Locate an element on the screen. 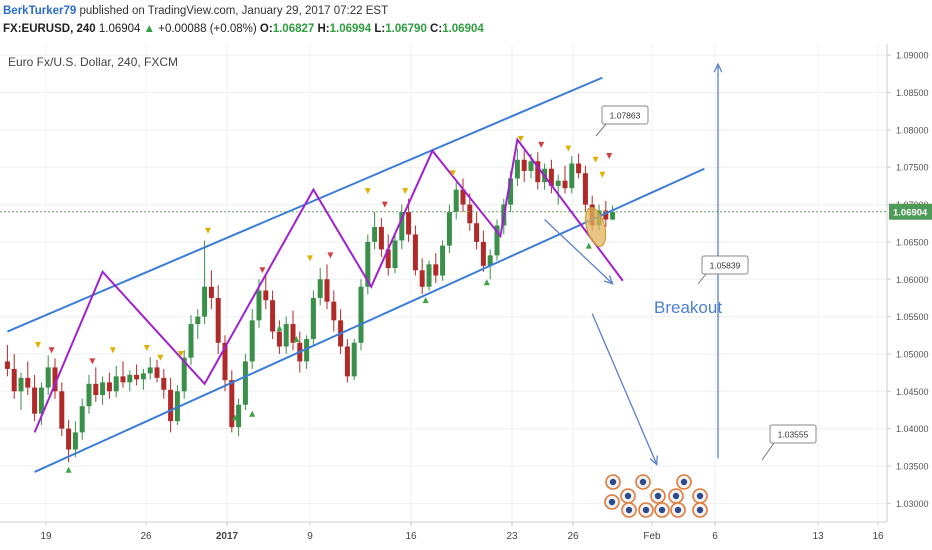 The image size is (932, 550). x-tick-label: 13 is located at coordinates (818, 536).